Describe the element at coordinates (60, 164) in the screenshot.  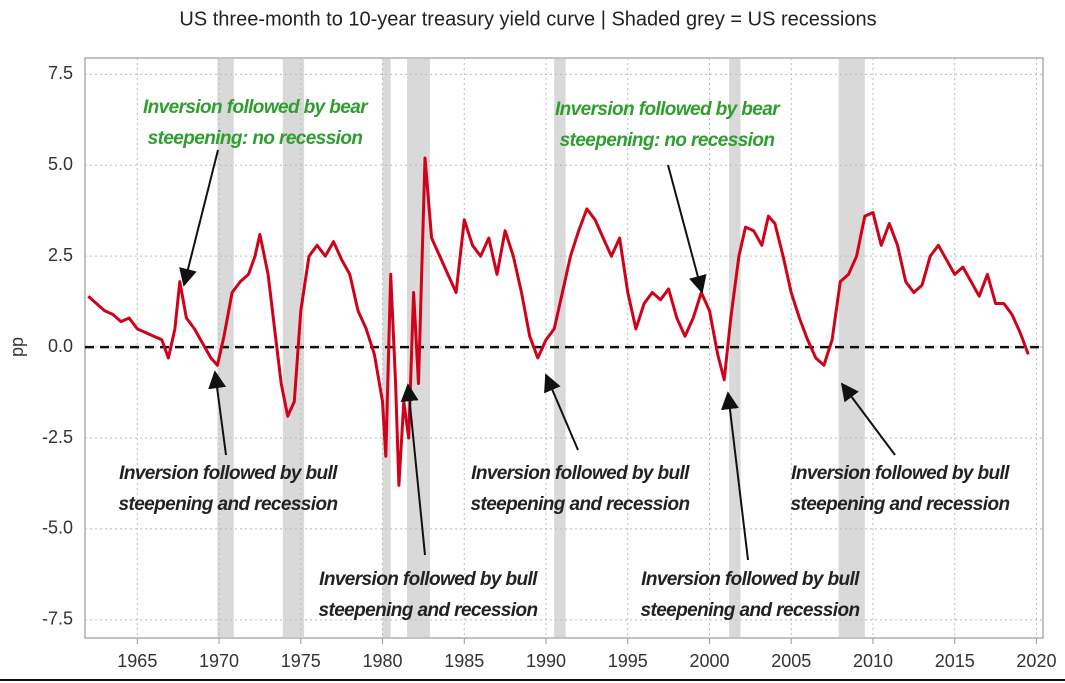
I see `y-tick-label: 5.0` at that location.